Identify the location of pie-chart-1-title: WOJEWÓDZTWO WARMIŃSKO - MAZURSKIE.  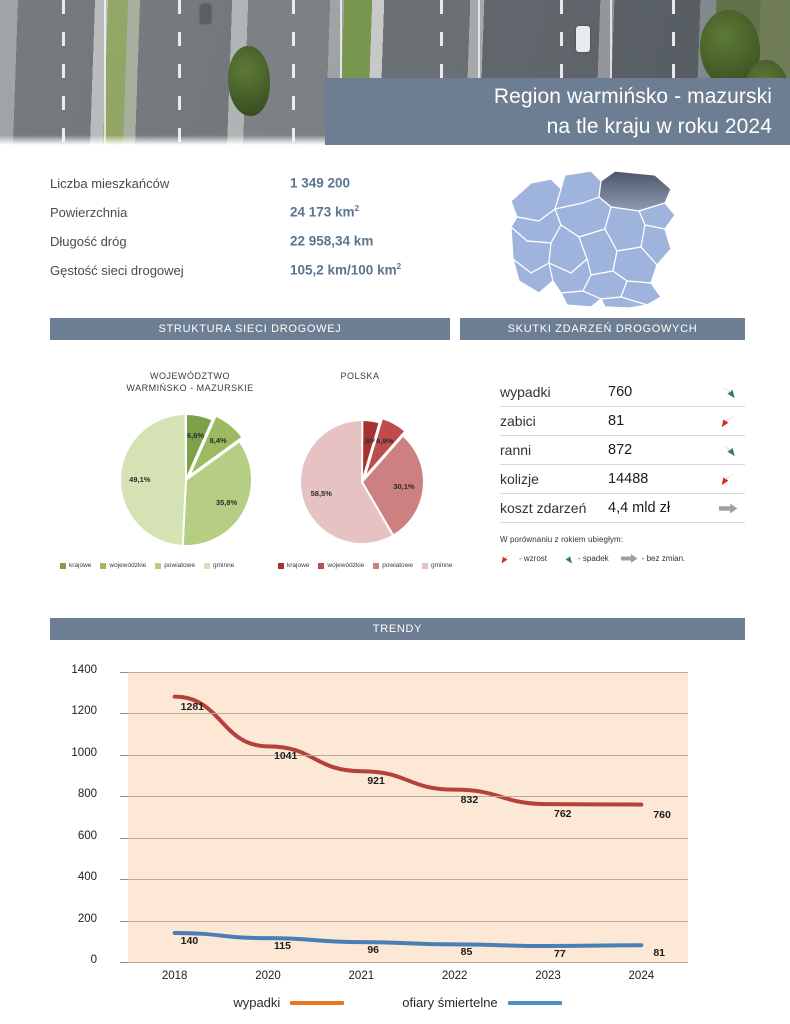
(190, 382).